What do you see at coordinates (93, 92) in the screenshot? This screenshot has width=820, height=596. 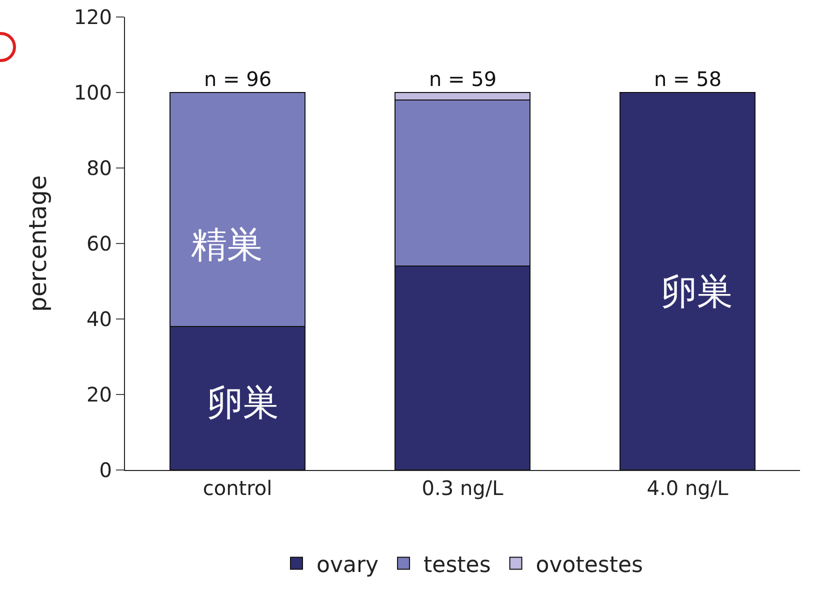 I see `y-tick-label: 100` at bounding box center [93, 92].